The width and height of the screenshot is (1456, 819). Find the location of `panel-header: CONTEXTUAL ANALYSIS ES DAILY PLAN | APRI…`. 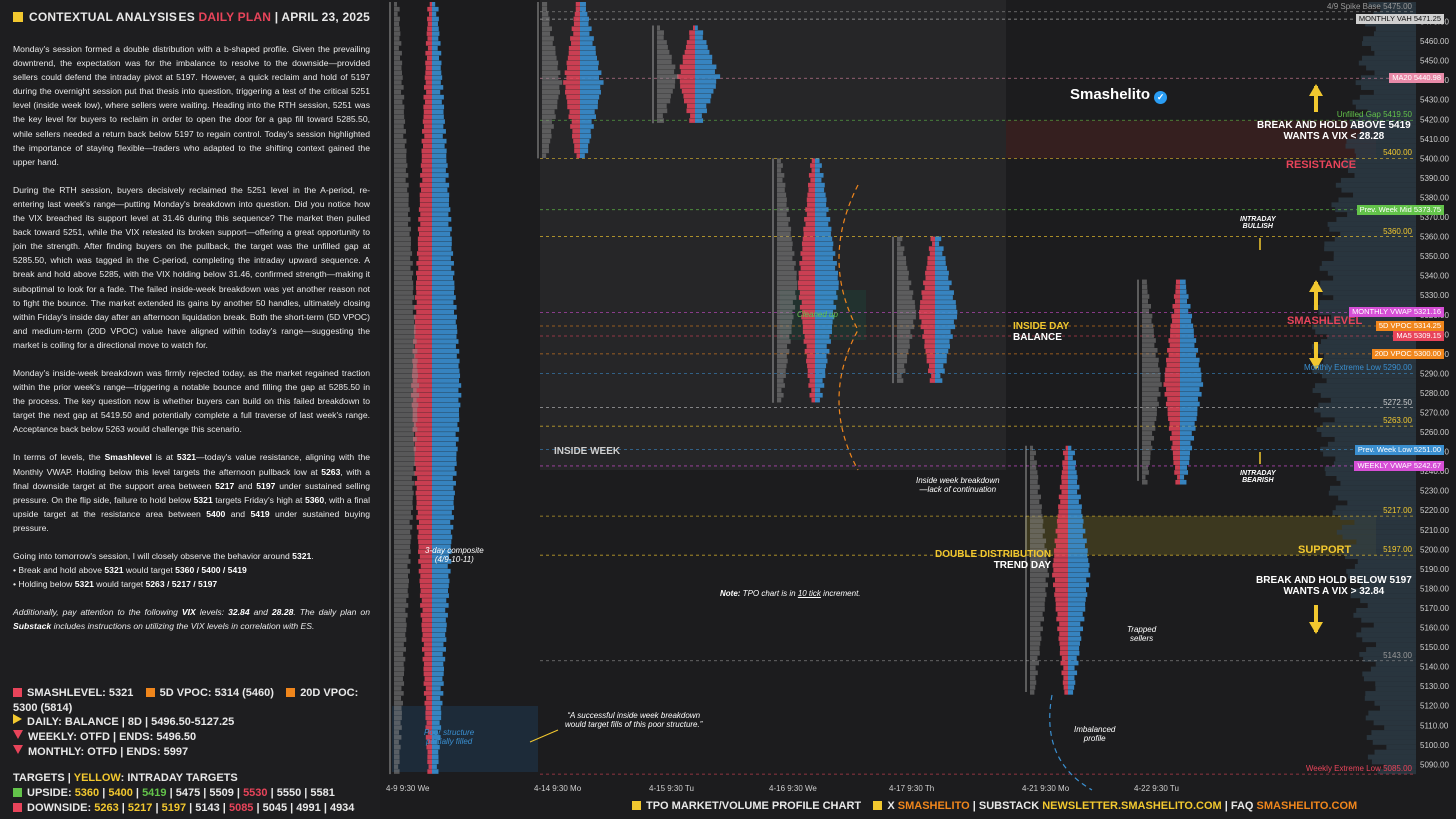

panel-header: CONTEXTUAL ANALYSIS ES DAILY PLAN | APRI… is located at coordinates (191, 19).